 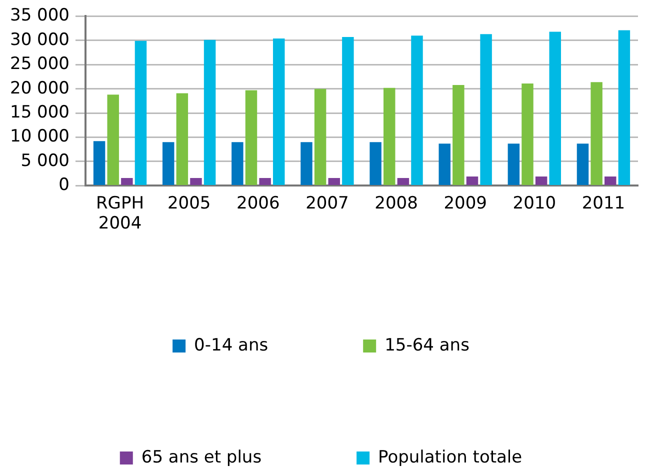 What do you see at coordinates (427, 345) in the screenshot?
I see `legend-label: 15-64 ans` at bounding box center [427, 345].